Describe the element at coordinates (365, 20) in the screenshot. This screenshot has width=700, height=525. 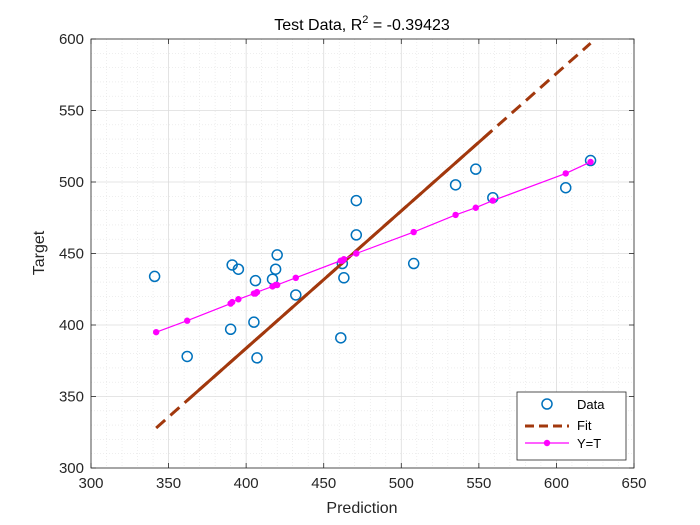
I see `chart-title-superscript: 2` at that location.